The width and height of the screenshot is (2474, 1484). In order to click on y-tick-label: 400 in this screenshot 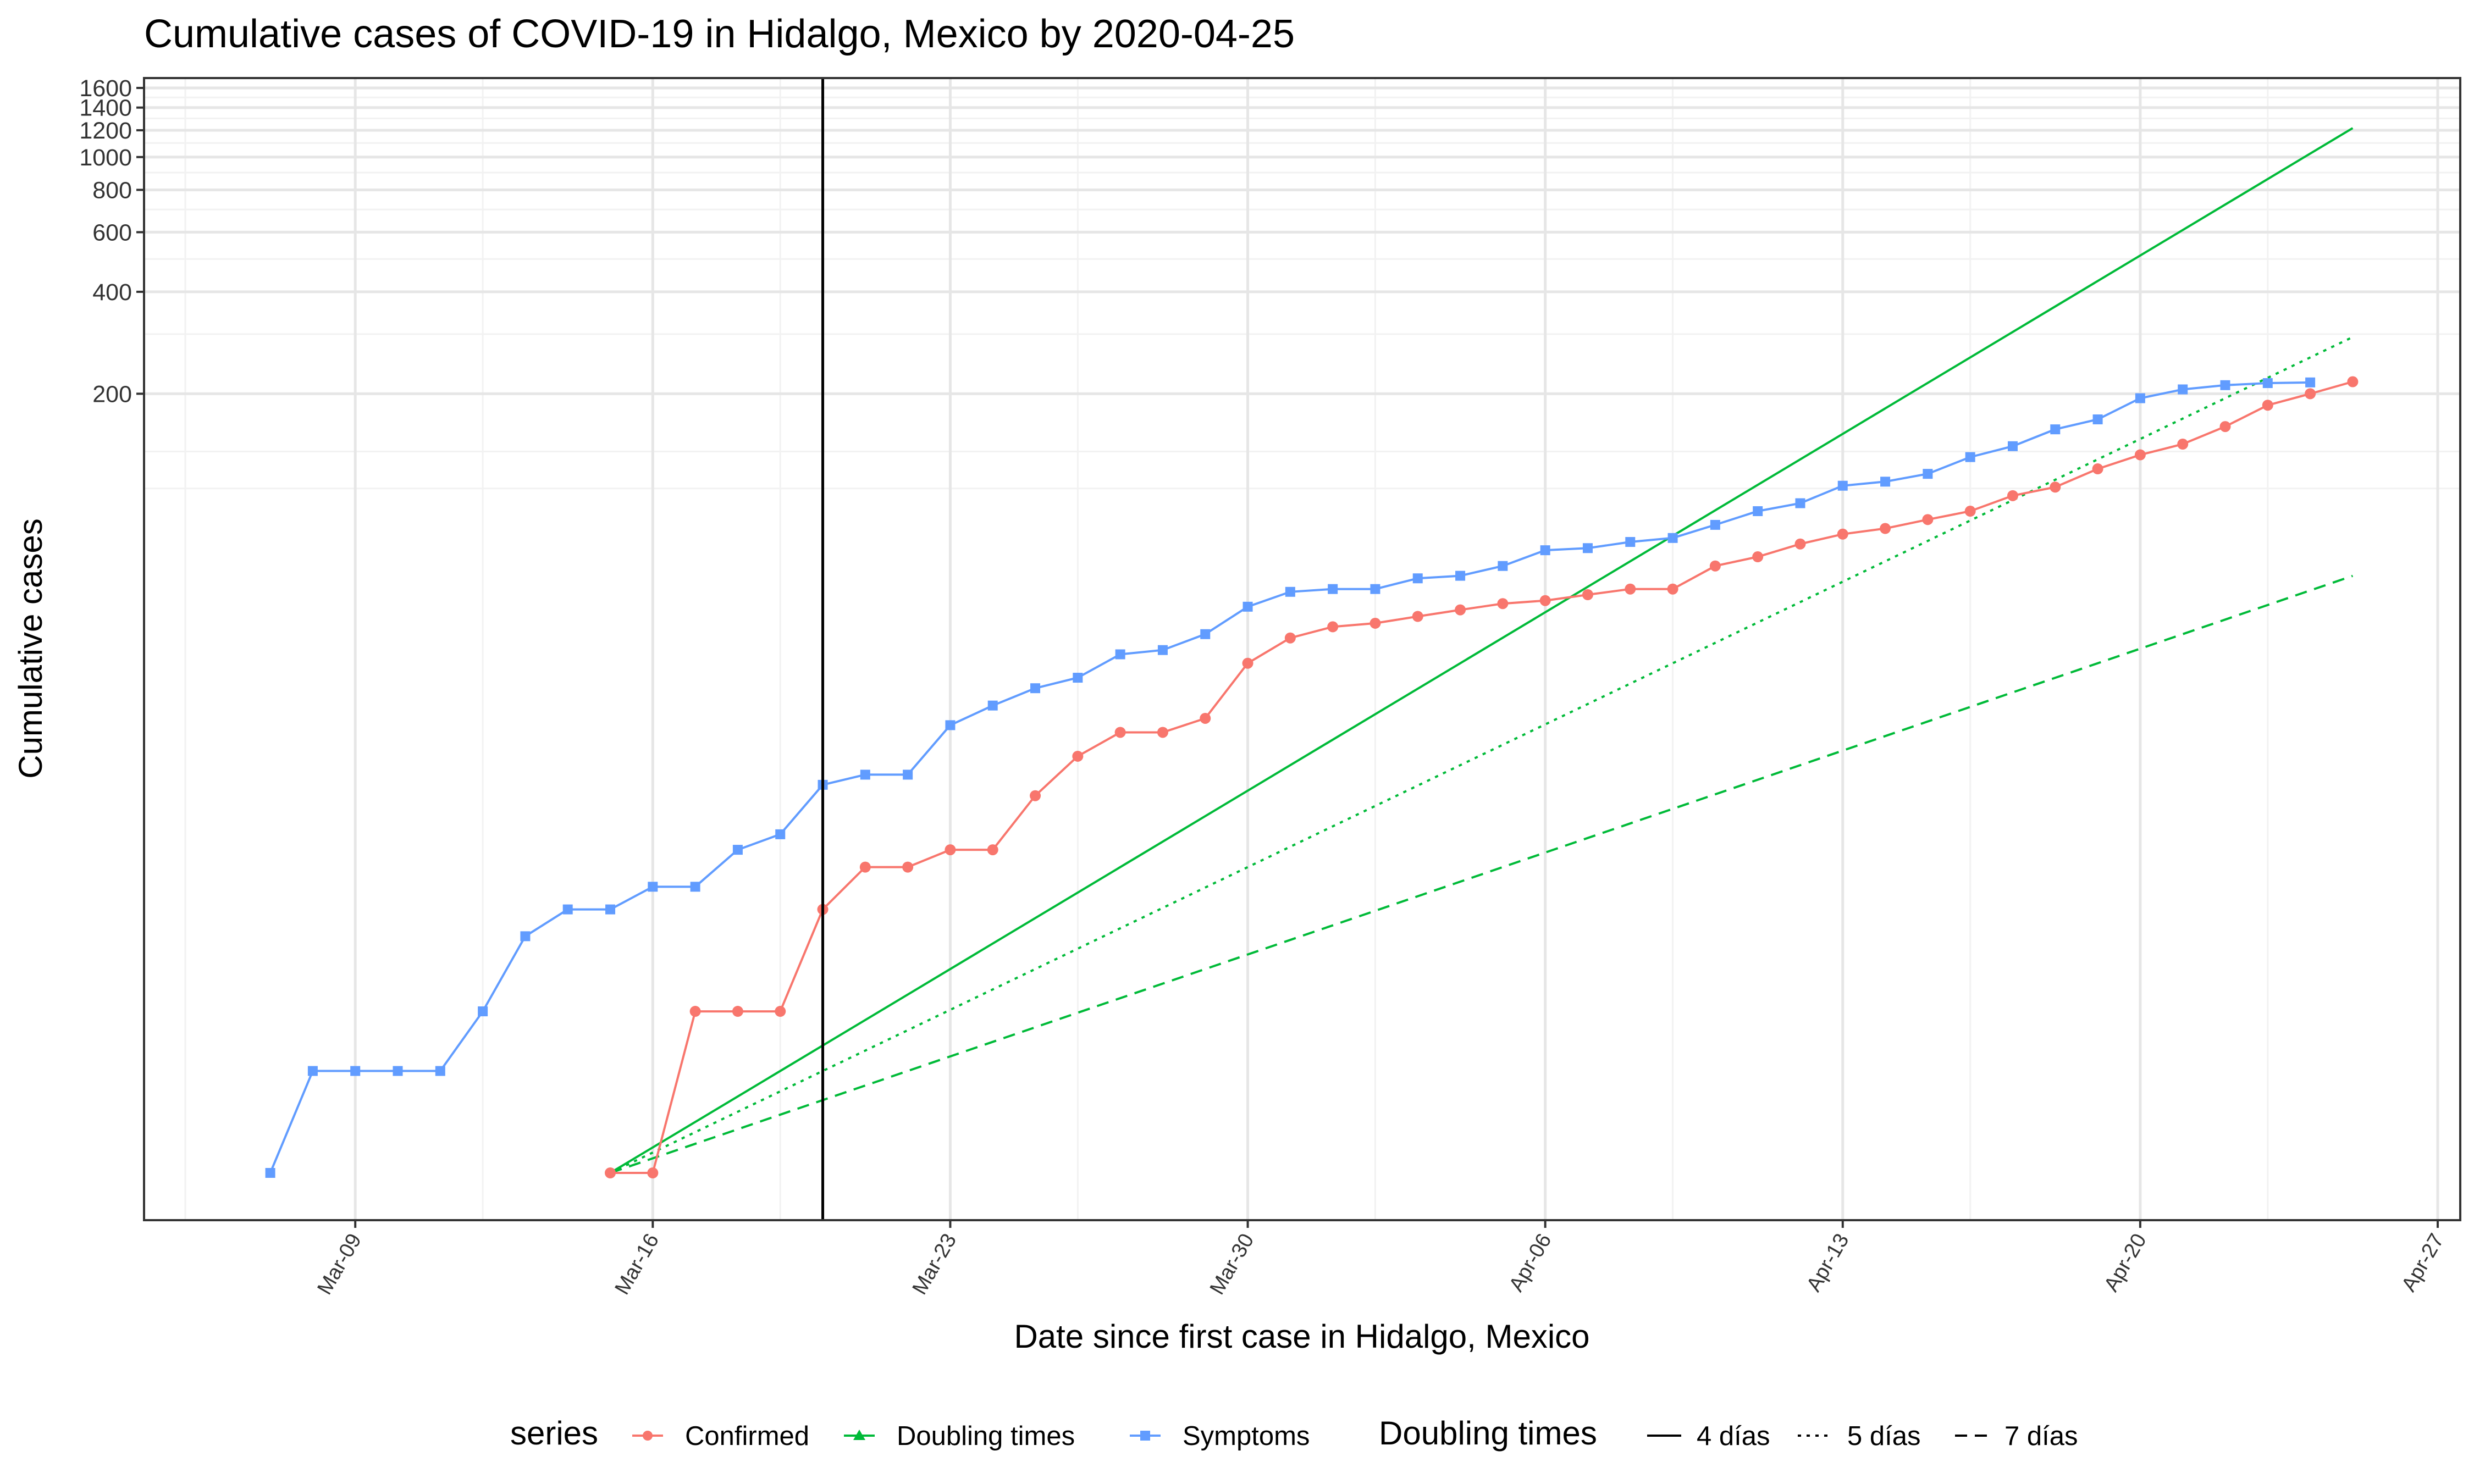, I will do `click(112, 292)`.